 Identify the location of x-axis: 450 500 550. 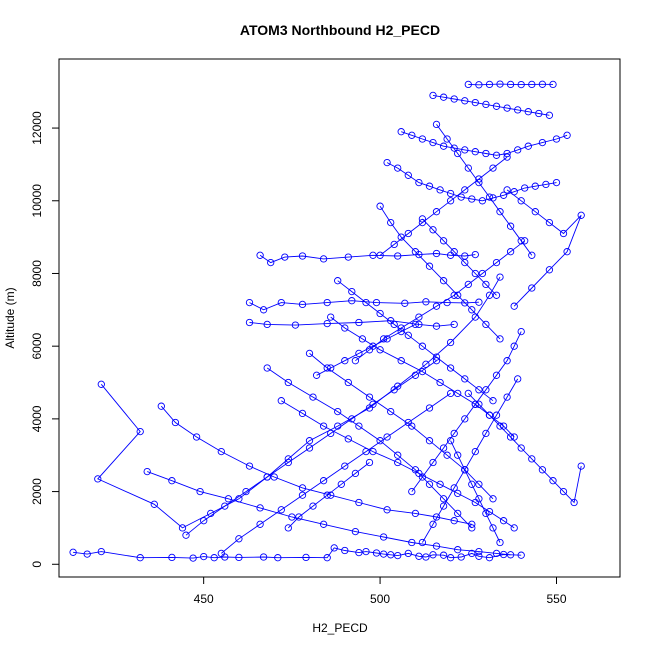
(380, 591).